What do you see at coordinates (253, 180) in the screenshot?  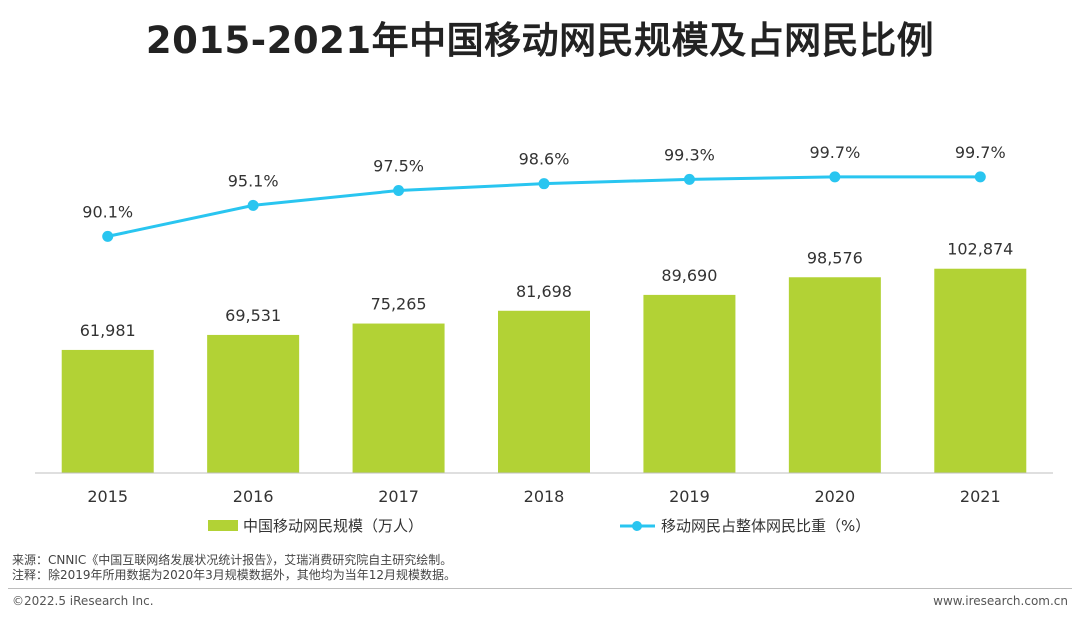 I see `line-value-label-2016: 95.1%` at bounding box center [253, 180].